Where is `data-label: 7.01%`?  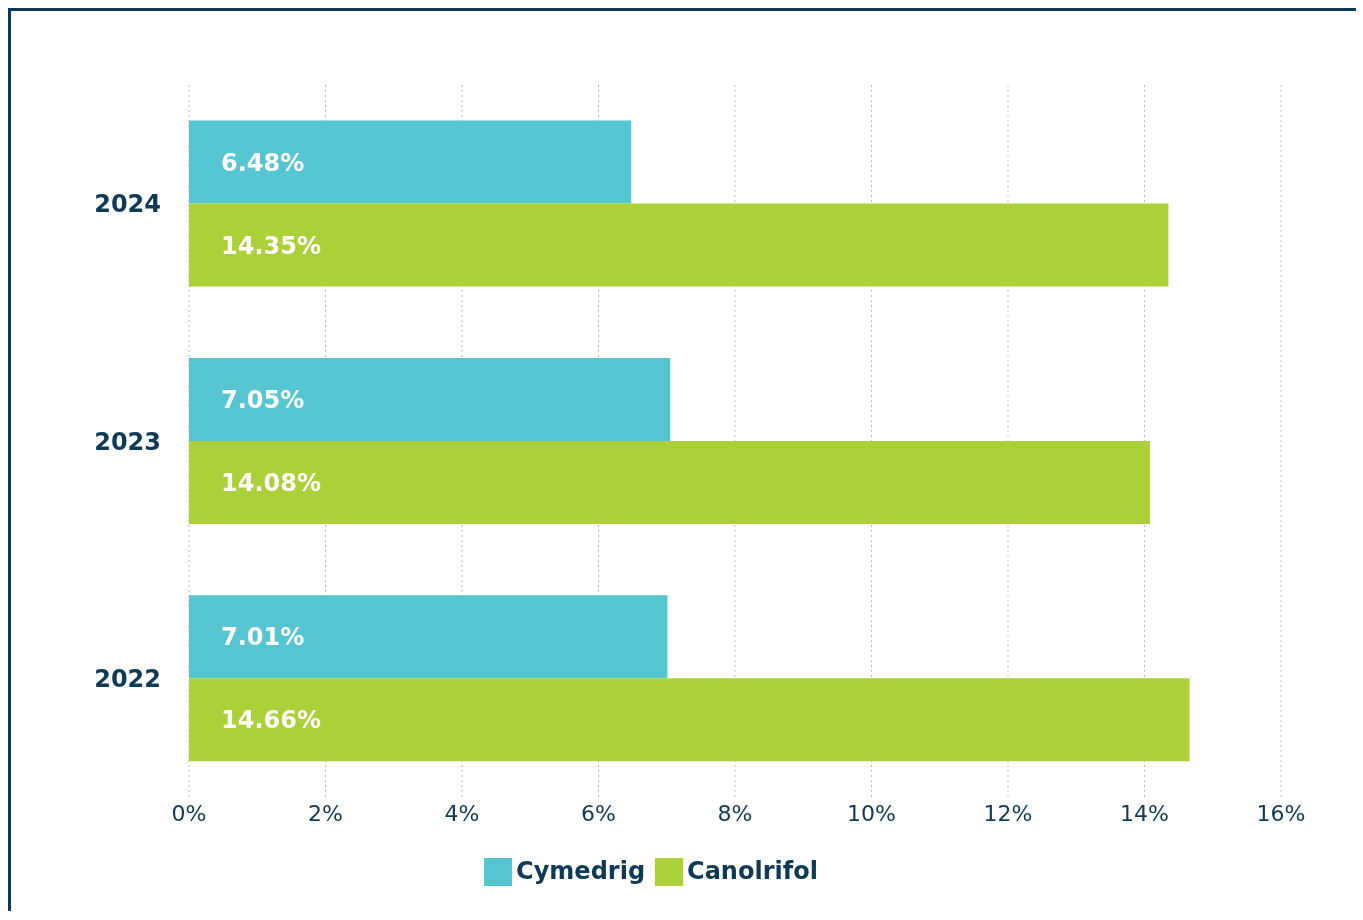
data-label: 7.01% is located at coordinates (263, 637).